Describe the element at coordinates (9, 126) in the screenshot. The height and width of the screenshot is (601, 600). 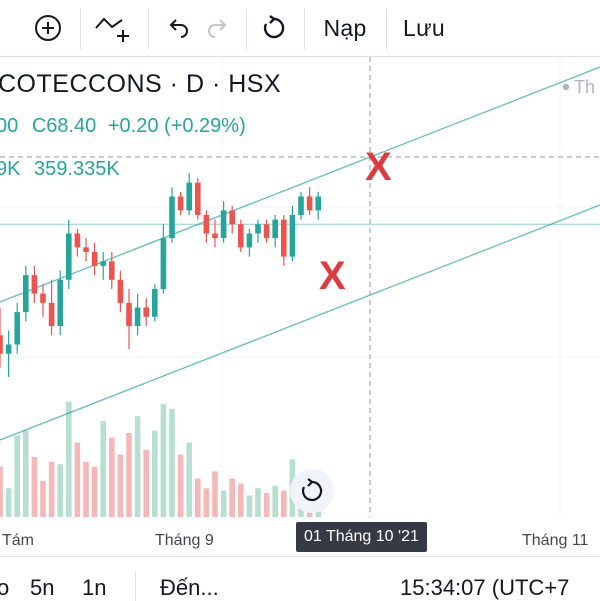
I see `ohlc-partial: 00` at that location.